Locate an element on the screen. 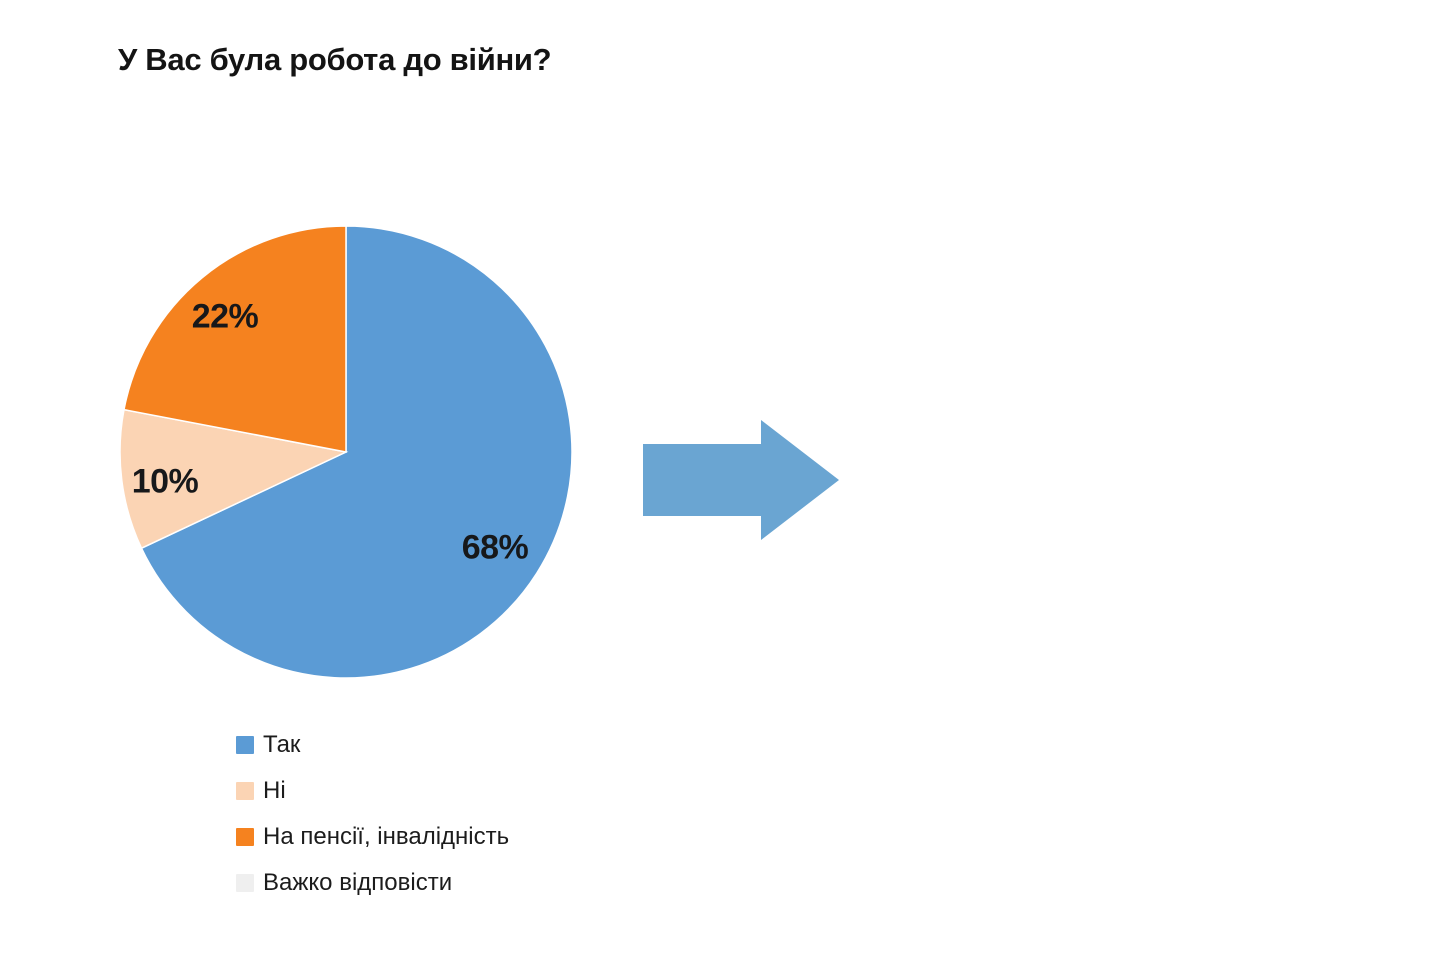  legend-item-label: Ні is located at coordinates (274, 790).